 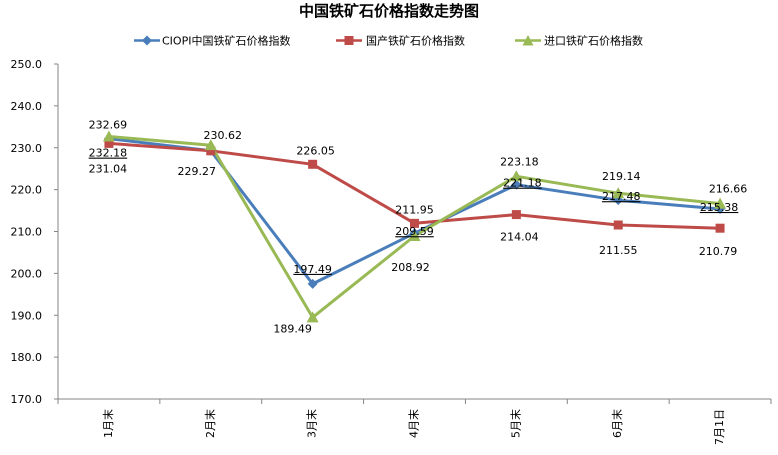 What do you see at coordinates (415, 41) in the screenshot?
I see `legend-label-domestic: 国产铁矿石价格指数` at bounding box center [415, 41].